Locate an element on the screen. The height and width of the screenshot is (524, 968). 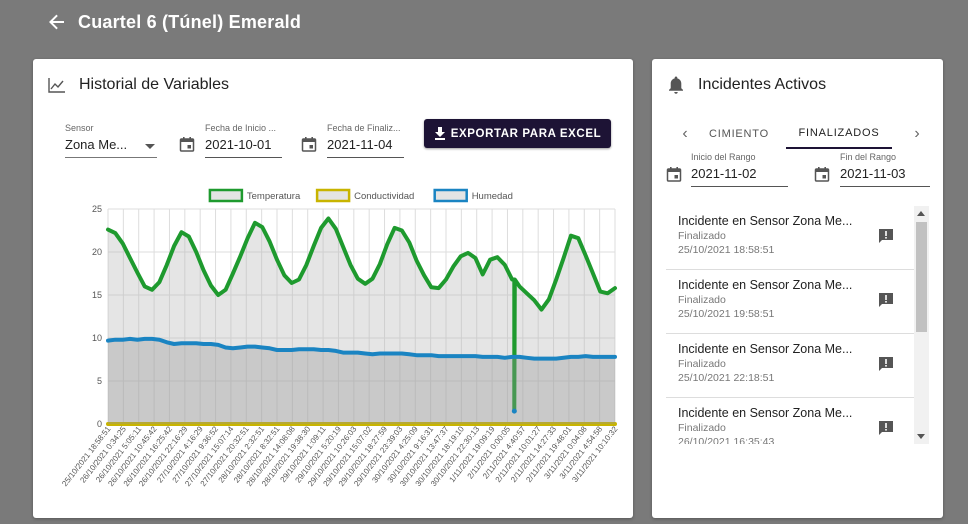
data-point is located at coordinates (514, 411).